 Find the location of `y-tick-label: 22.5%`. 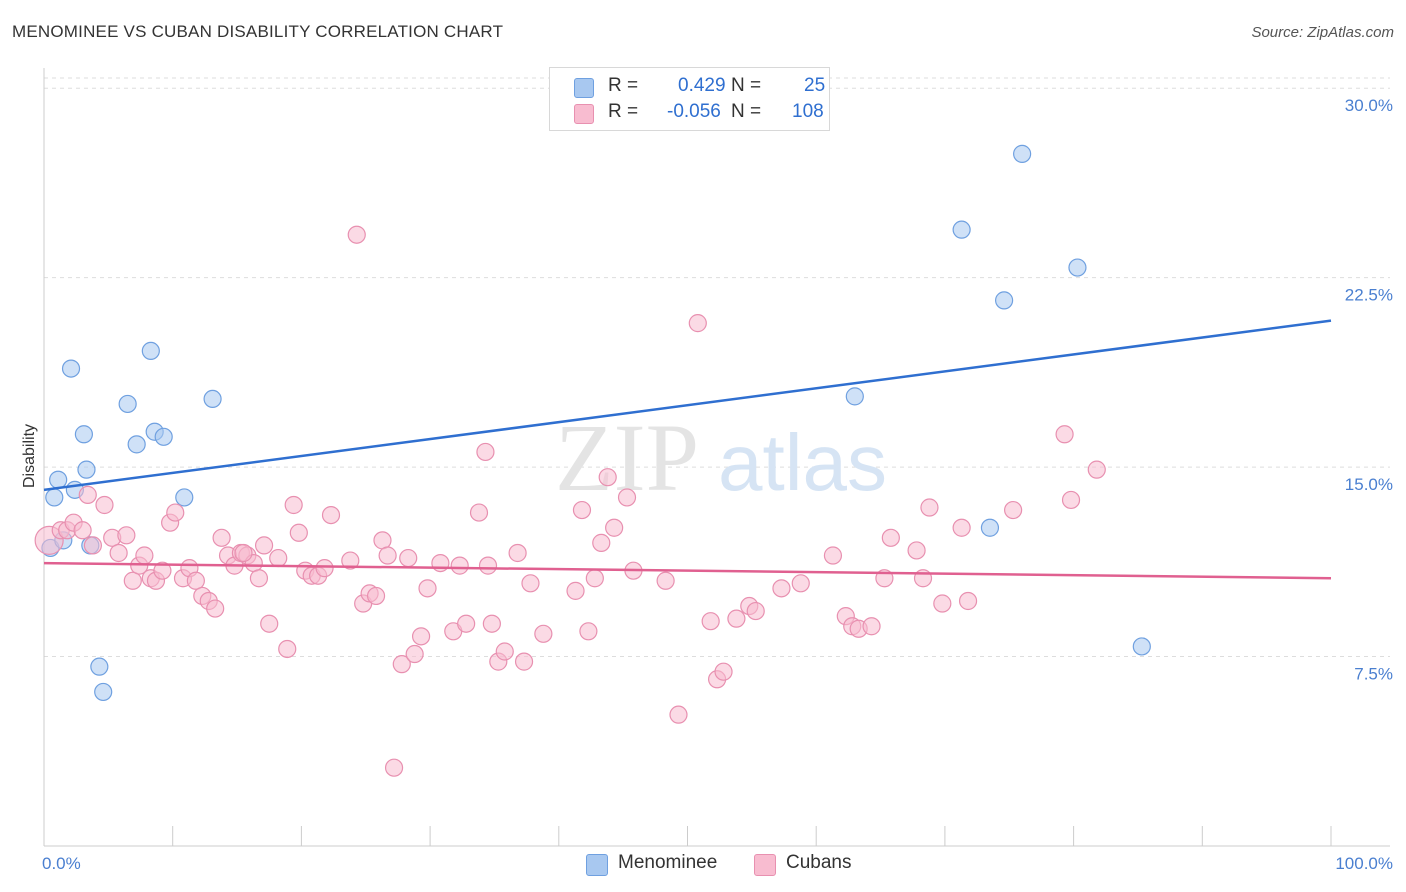

y-tick-label: 22.5% is located at coordinates (1369, 295).